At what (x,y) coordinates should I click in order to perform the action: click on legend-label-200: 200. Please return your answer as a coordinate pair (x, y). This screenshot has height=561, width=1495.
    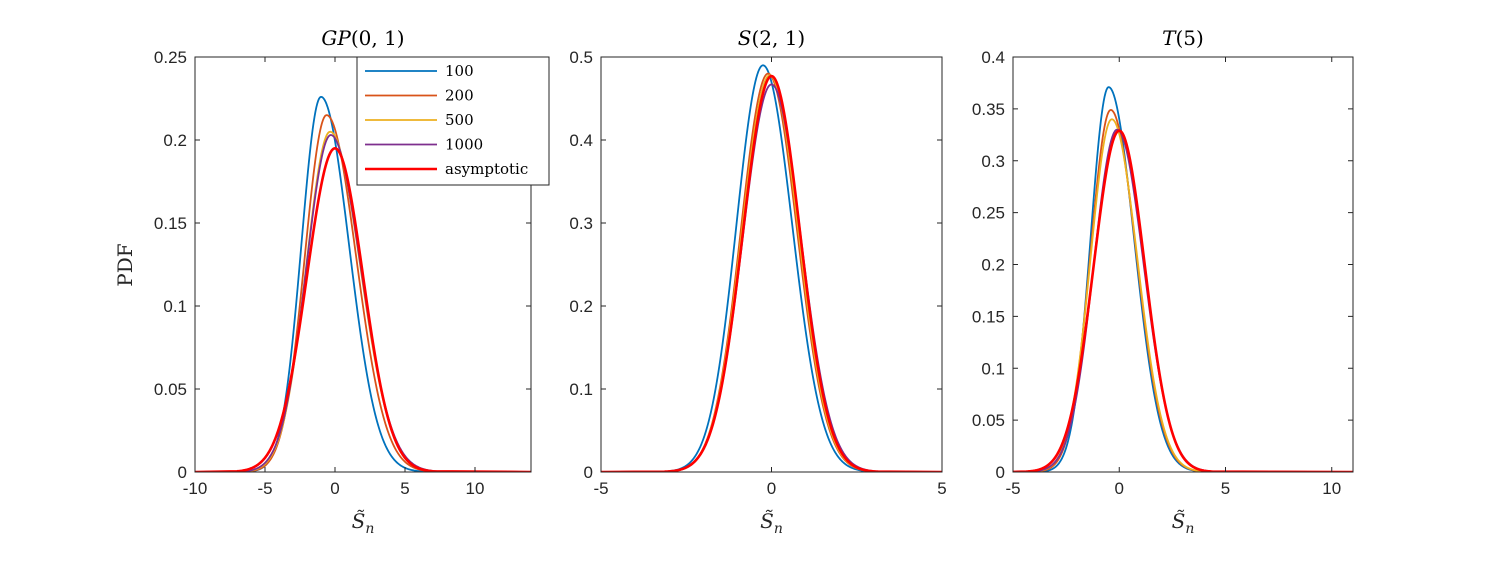
    Looking at the image, I should click on (459, 96).